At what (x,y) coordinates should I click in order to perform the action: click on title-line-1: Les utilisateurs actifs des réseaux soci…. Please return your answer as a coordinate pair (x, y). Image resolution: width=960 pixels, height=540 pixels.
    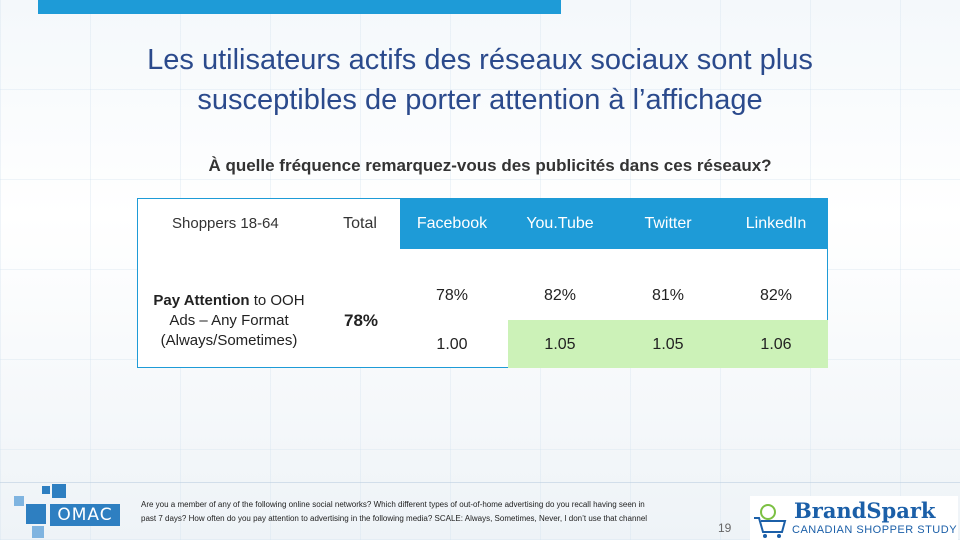
    Looking at the image, I should click on (480, 60).